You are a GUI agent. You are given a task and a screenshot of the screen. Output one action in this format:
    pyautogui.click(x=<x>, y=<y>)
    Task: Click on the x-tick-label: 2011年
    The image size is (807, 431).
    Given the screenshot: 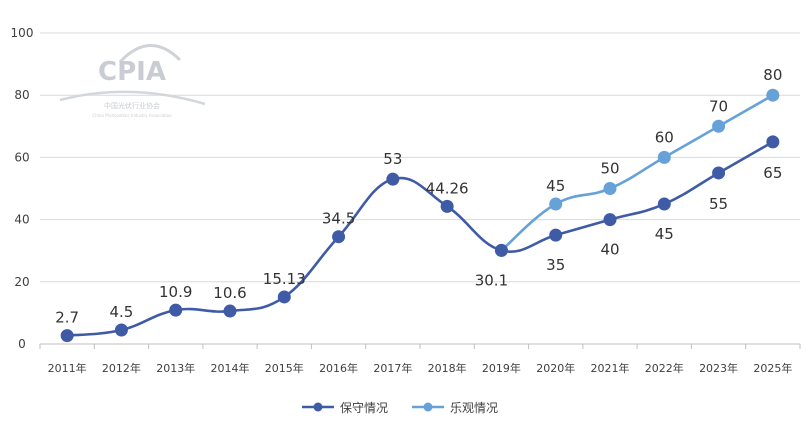 What is the action you would take?
    pyautogui.click(x=67, y=368)
    